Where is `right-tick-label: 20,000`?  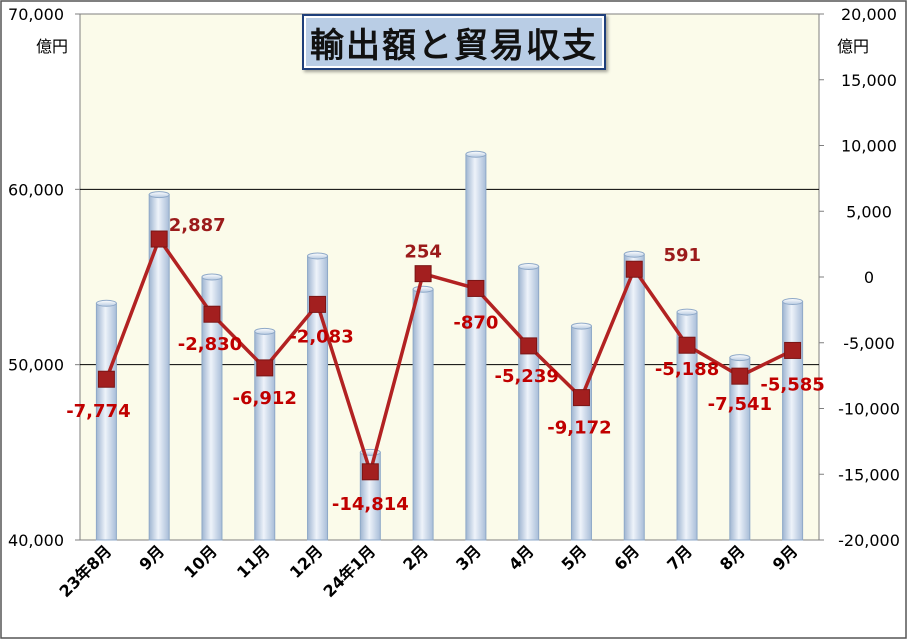 right-tick-label: 20,000 is located at coordinates (869, 14).